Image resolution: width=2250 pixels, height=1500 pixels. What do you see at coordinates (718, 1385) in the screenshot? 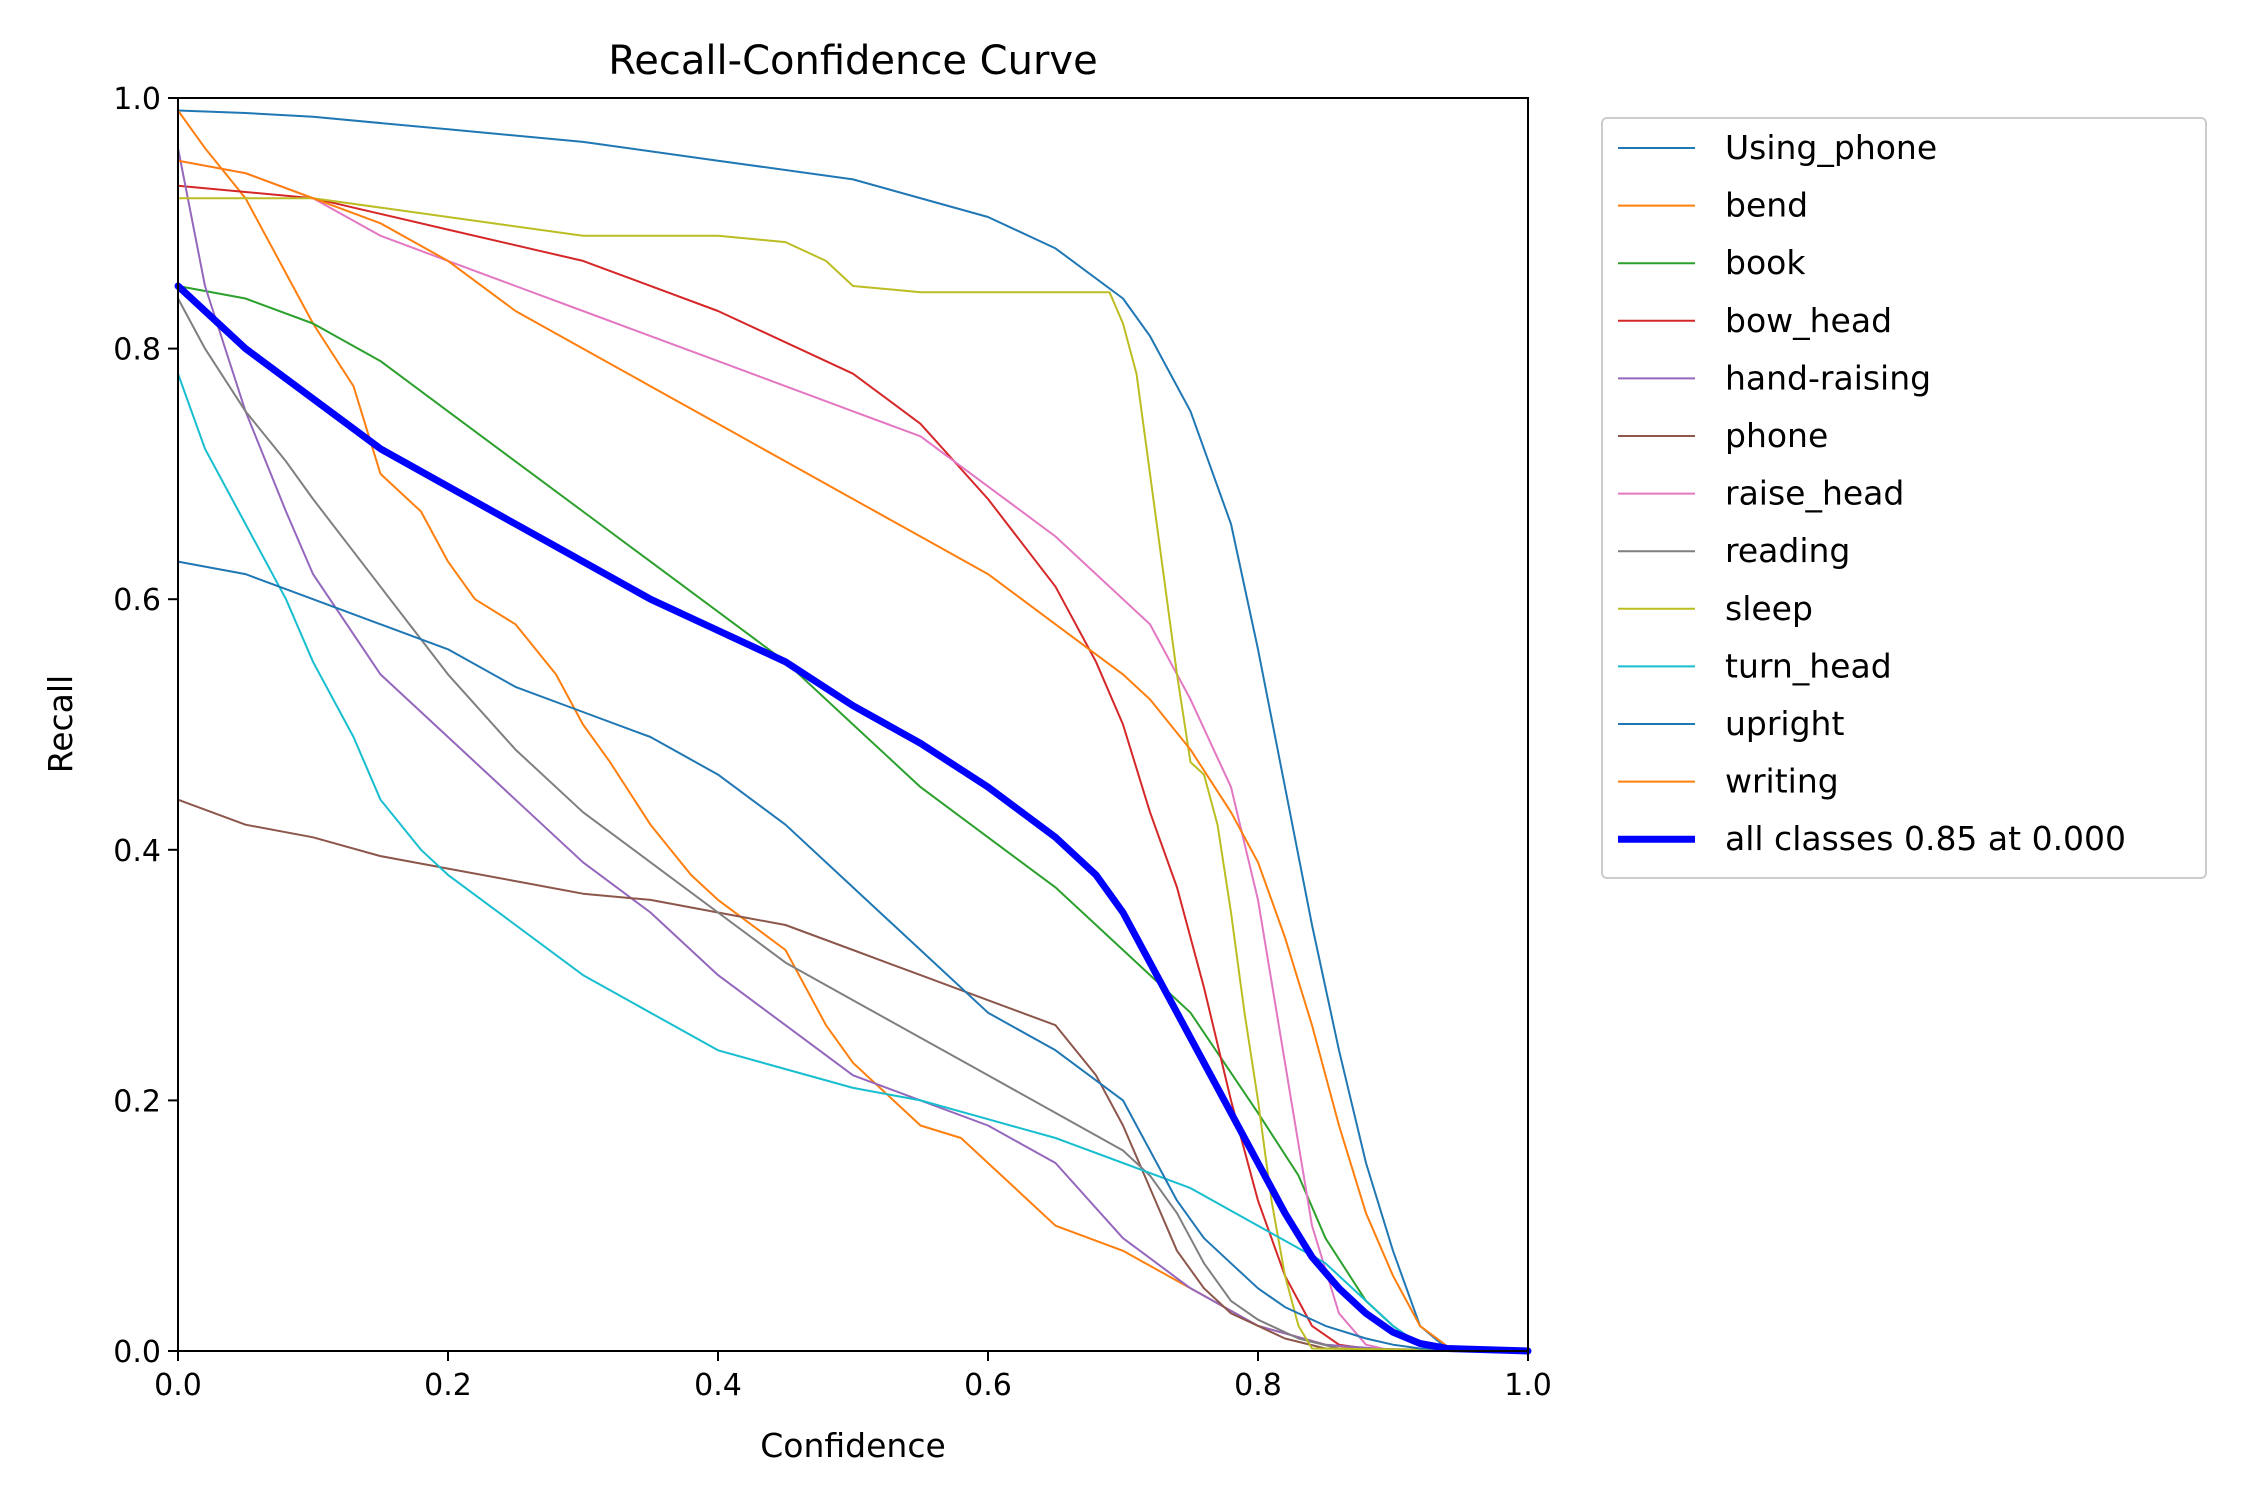
I see `x-tick-label: 0.4` at bounding box center [718, 1385].